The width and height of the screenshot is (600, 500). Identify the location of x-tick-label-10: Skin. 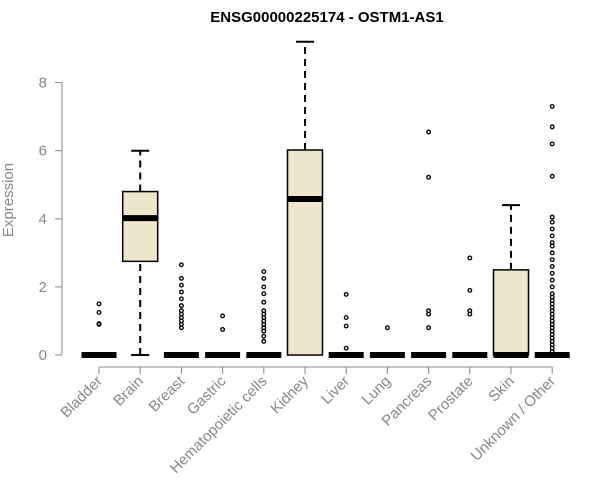
(501, 389).